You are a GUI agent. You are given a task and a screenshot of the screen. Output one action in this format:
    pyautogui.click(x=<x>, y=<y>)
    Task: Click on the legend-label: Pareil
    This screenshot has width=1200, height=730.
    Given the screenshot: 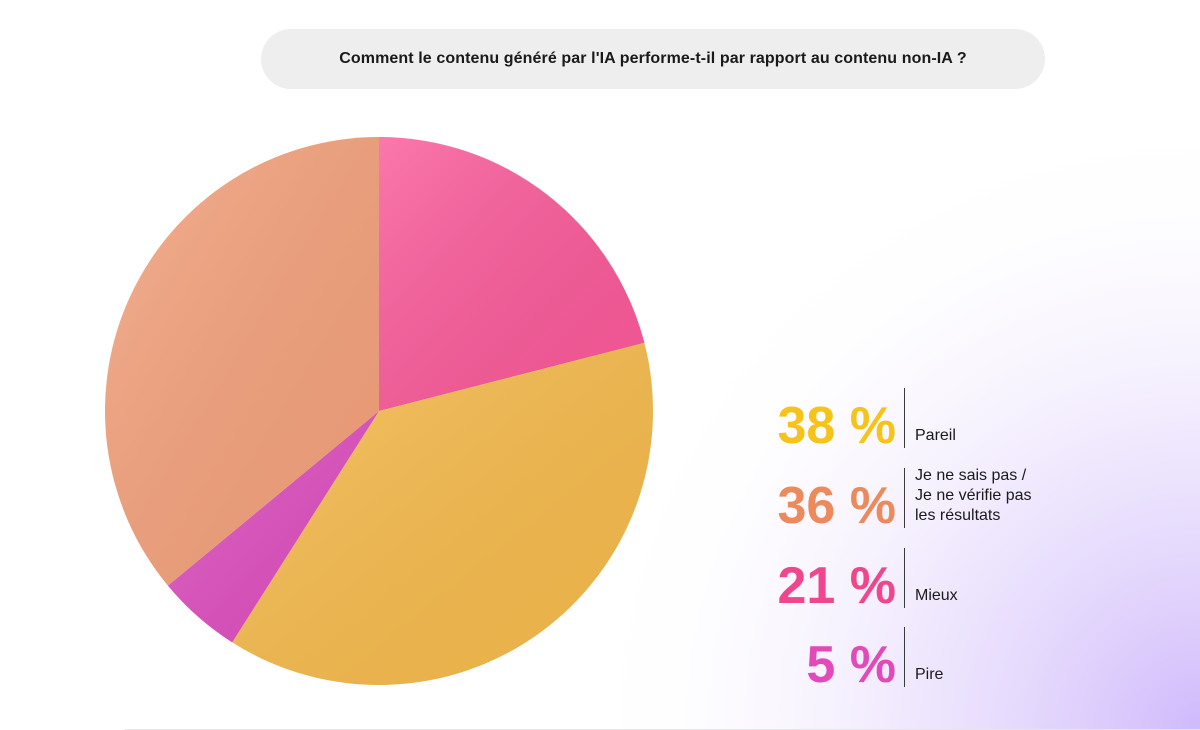 What is the action you would take?
    pyautogui.click(x=935, y=435)
    